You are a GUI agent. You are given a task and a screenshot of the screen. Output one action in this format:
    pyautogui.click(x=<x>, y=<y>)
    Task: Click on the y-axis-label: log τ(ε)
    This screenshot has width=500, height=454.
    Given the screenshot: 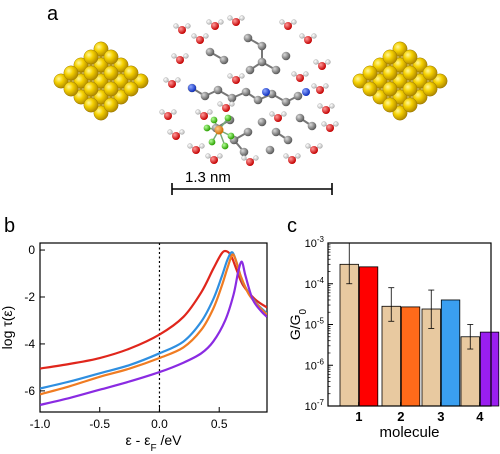 What is the action you would take?
    pyautogui.click(x=7, y=328)
    